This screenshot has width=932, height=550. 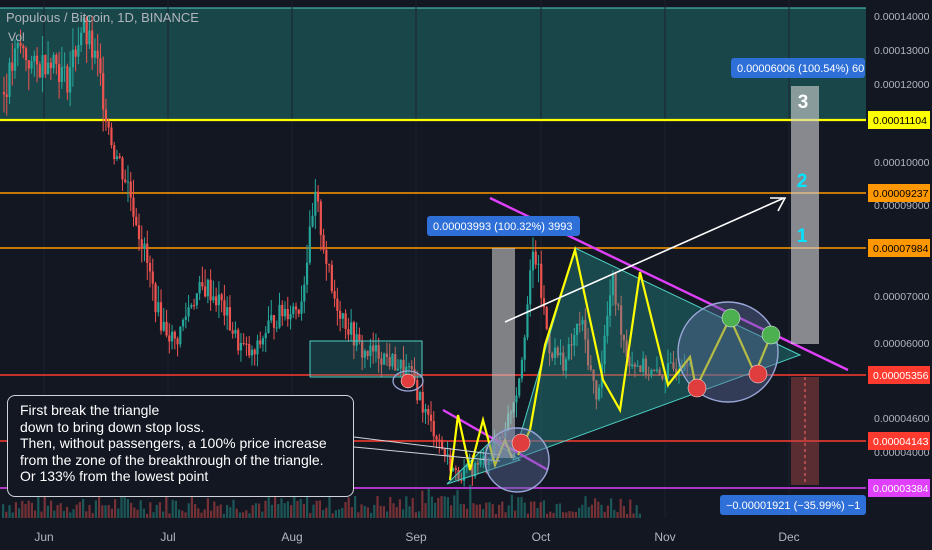 I want to click on time-axis-bg, so click(x=466, y=535).